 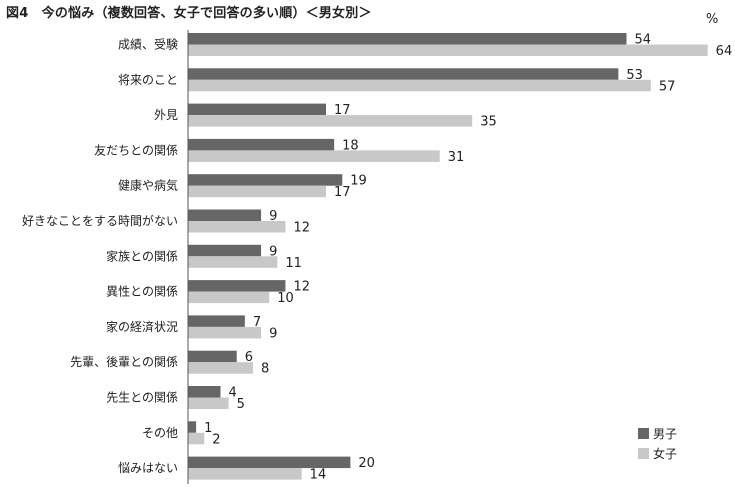 What do you see at coordinates (142, 292) in the screenshot?
I see `category-label: 異性との関係` at bounding box center [142, 292].